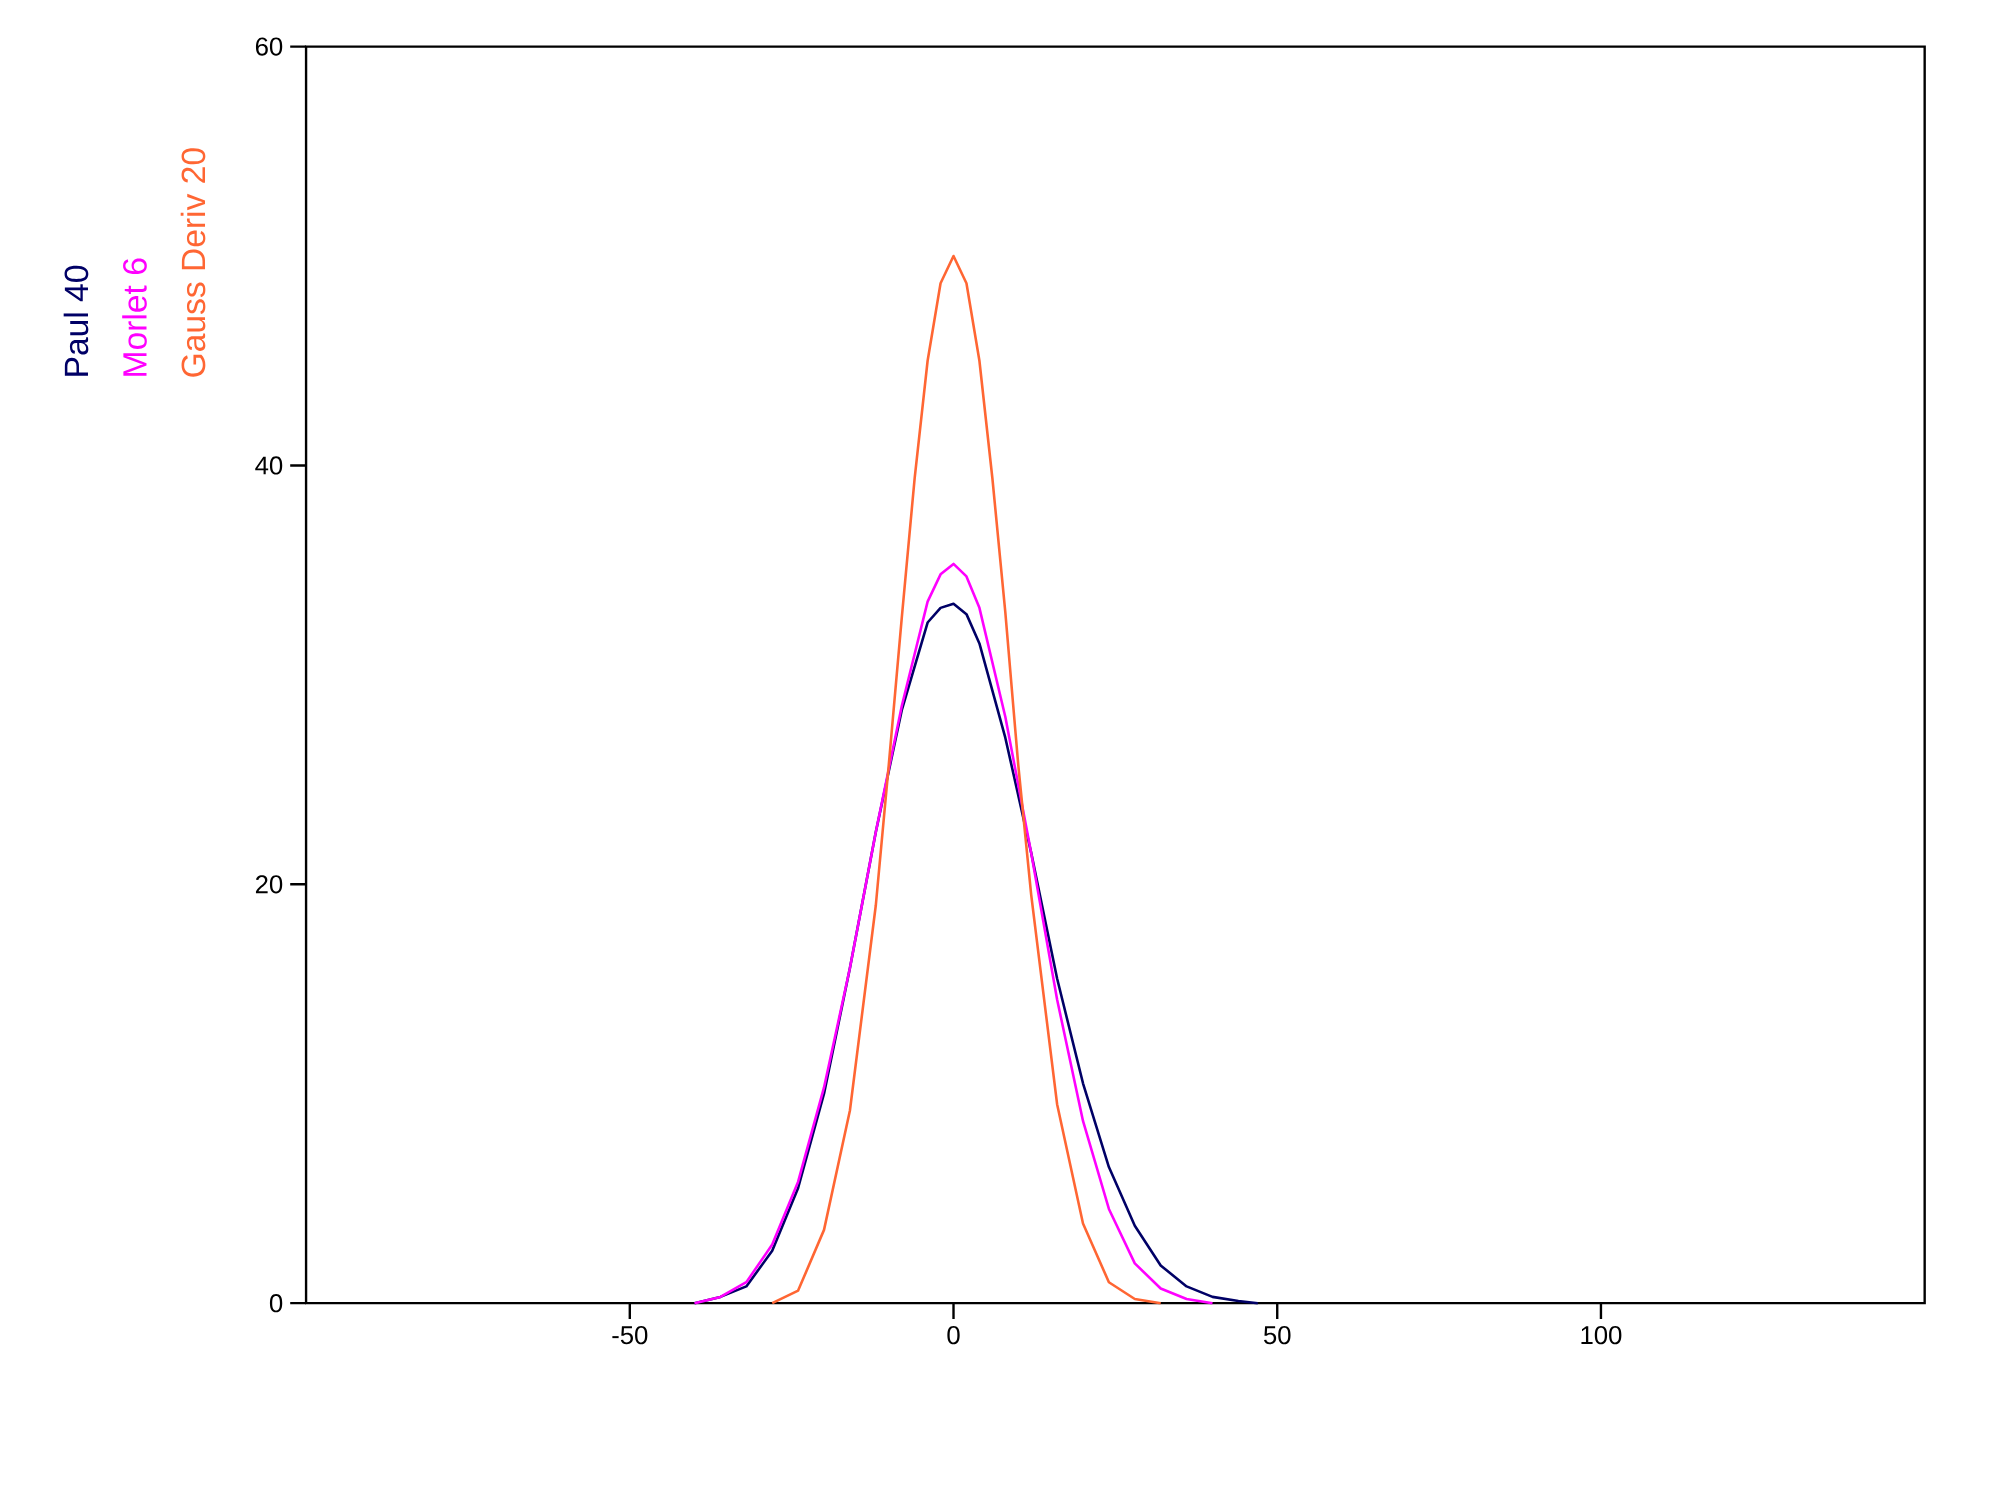  What do you see at coordinates (76, 321) in the screenshot?
I see `text: Paul 40` at bounding box center [76, 321].